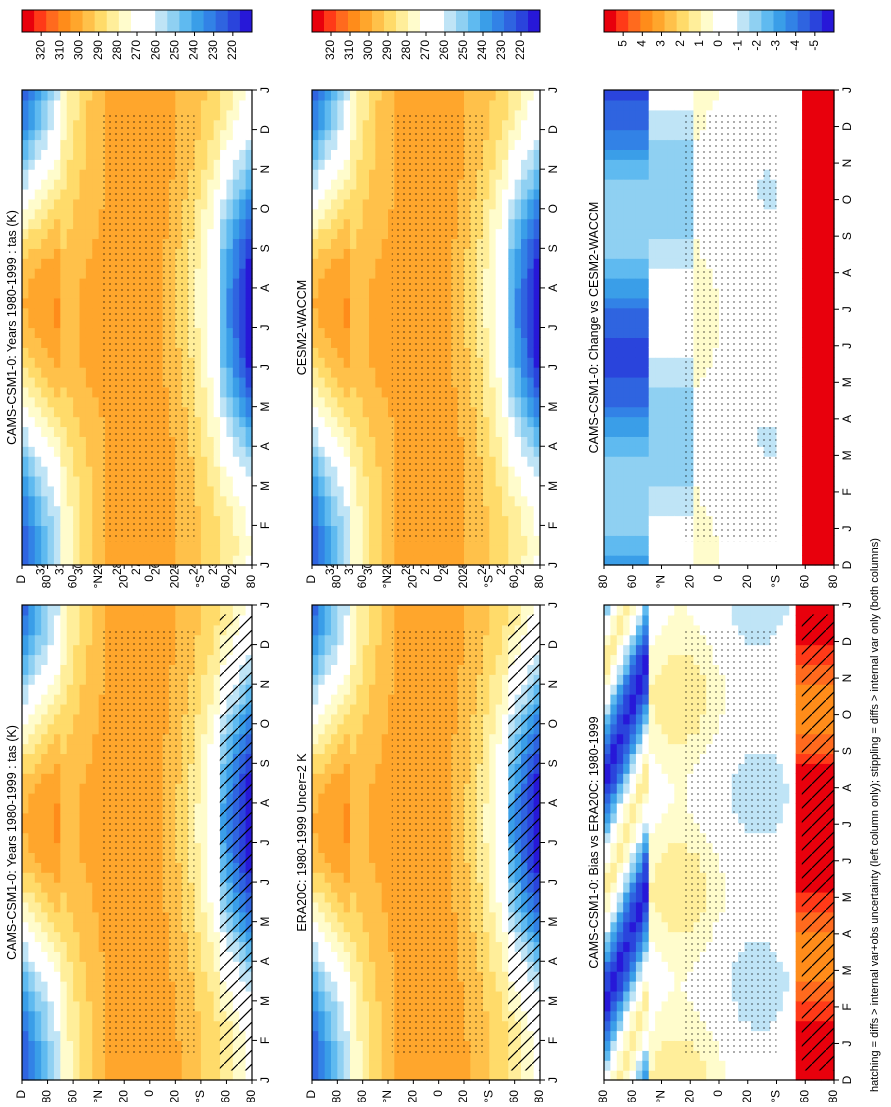  What do you see at coordinates (47, 582) in the screenshot?
I see `y-tick-label: 80` at bounding box center [47, 582].